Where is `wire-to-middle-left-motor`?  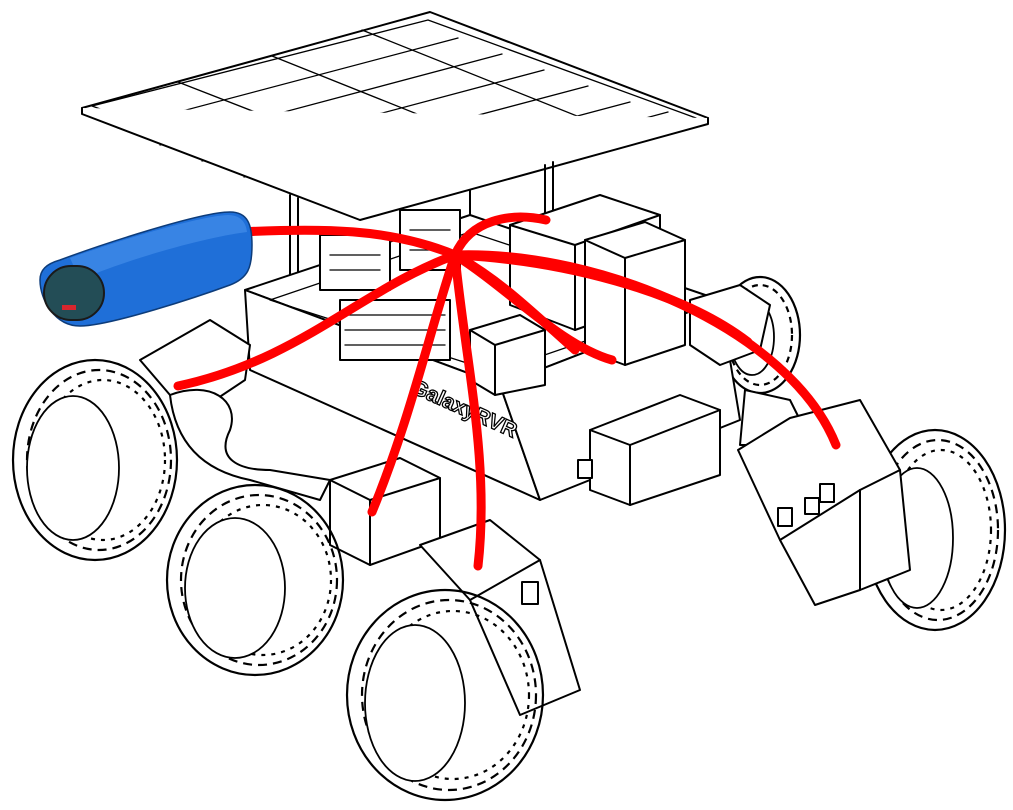 wire-to-middle-left-motor is located at coordinates (413, 383).